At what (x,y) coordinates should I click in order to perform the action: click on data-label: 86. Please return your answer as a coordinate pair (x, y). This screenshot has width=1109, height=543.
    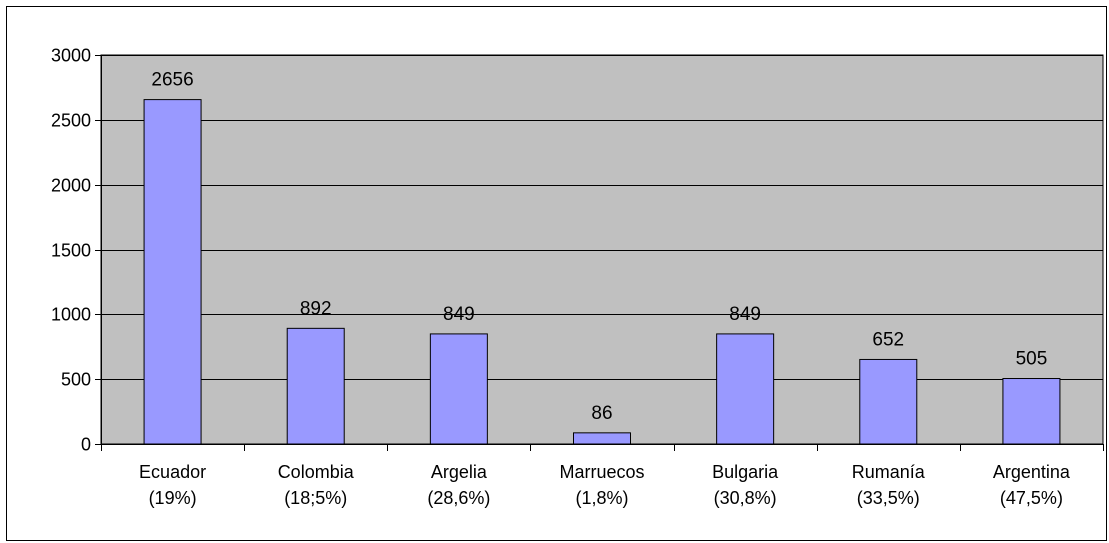
    Looking at the image, I should click on (601, 413).